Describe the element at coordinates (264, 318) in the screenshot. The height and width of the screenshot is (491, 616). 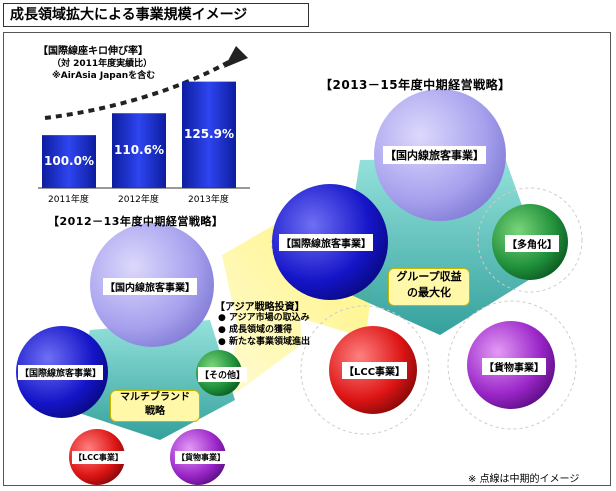
I see `asia-bullet-item: ● アジア市場の取込み` at that location.